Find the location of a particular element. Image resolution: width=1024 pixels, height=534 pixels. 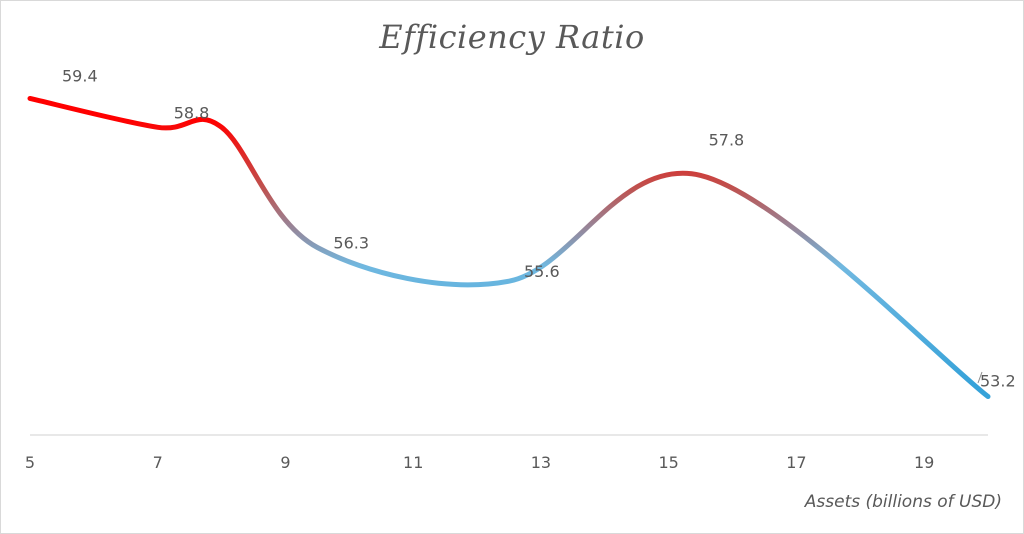

data-label: 55.6 is located at coordinates (542, 271).